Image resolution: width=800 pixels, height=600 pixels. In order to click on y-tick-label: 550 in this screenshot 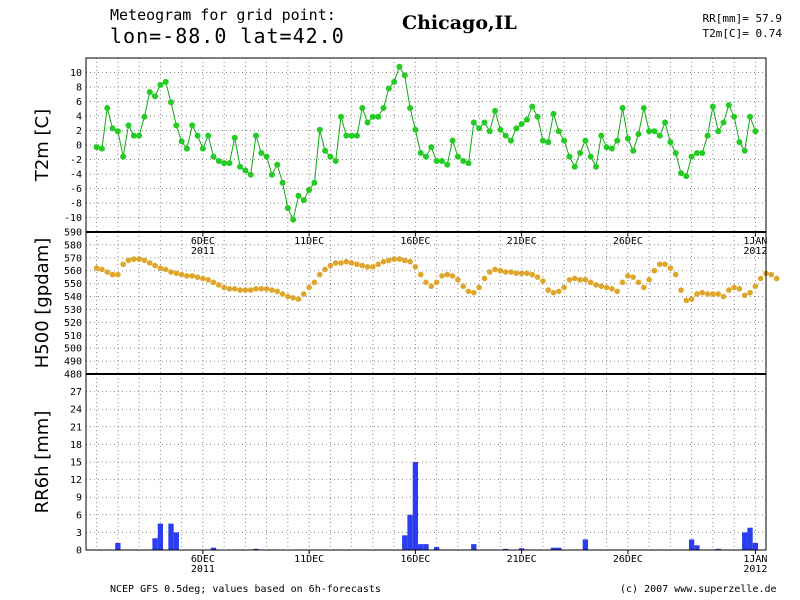, I will do `click(73, 284)`.